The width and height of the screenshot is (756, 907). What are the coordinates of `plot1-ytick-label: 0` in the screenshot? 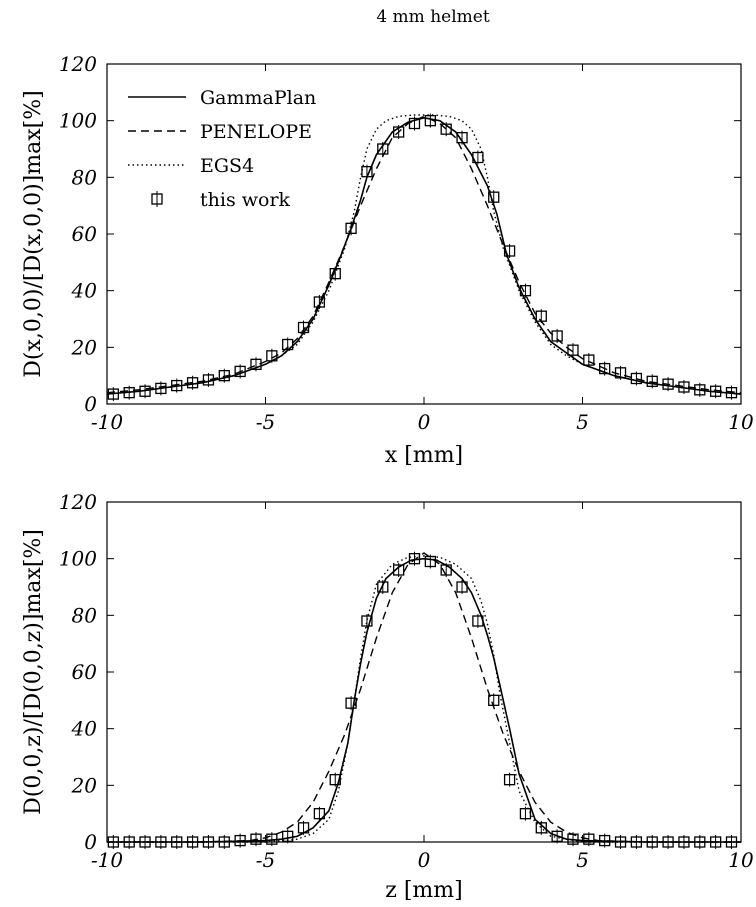 It's located at (90, 404).